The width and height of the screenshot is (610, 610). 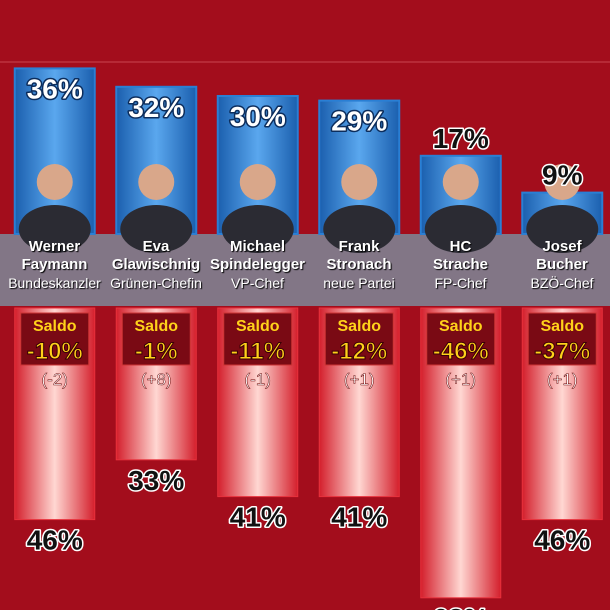 I want to click on approval-label: 9%, so click(x=562, y=175).